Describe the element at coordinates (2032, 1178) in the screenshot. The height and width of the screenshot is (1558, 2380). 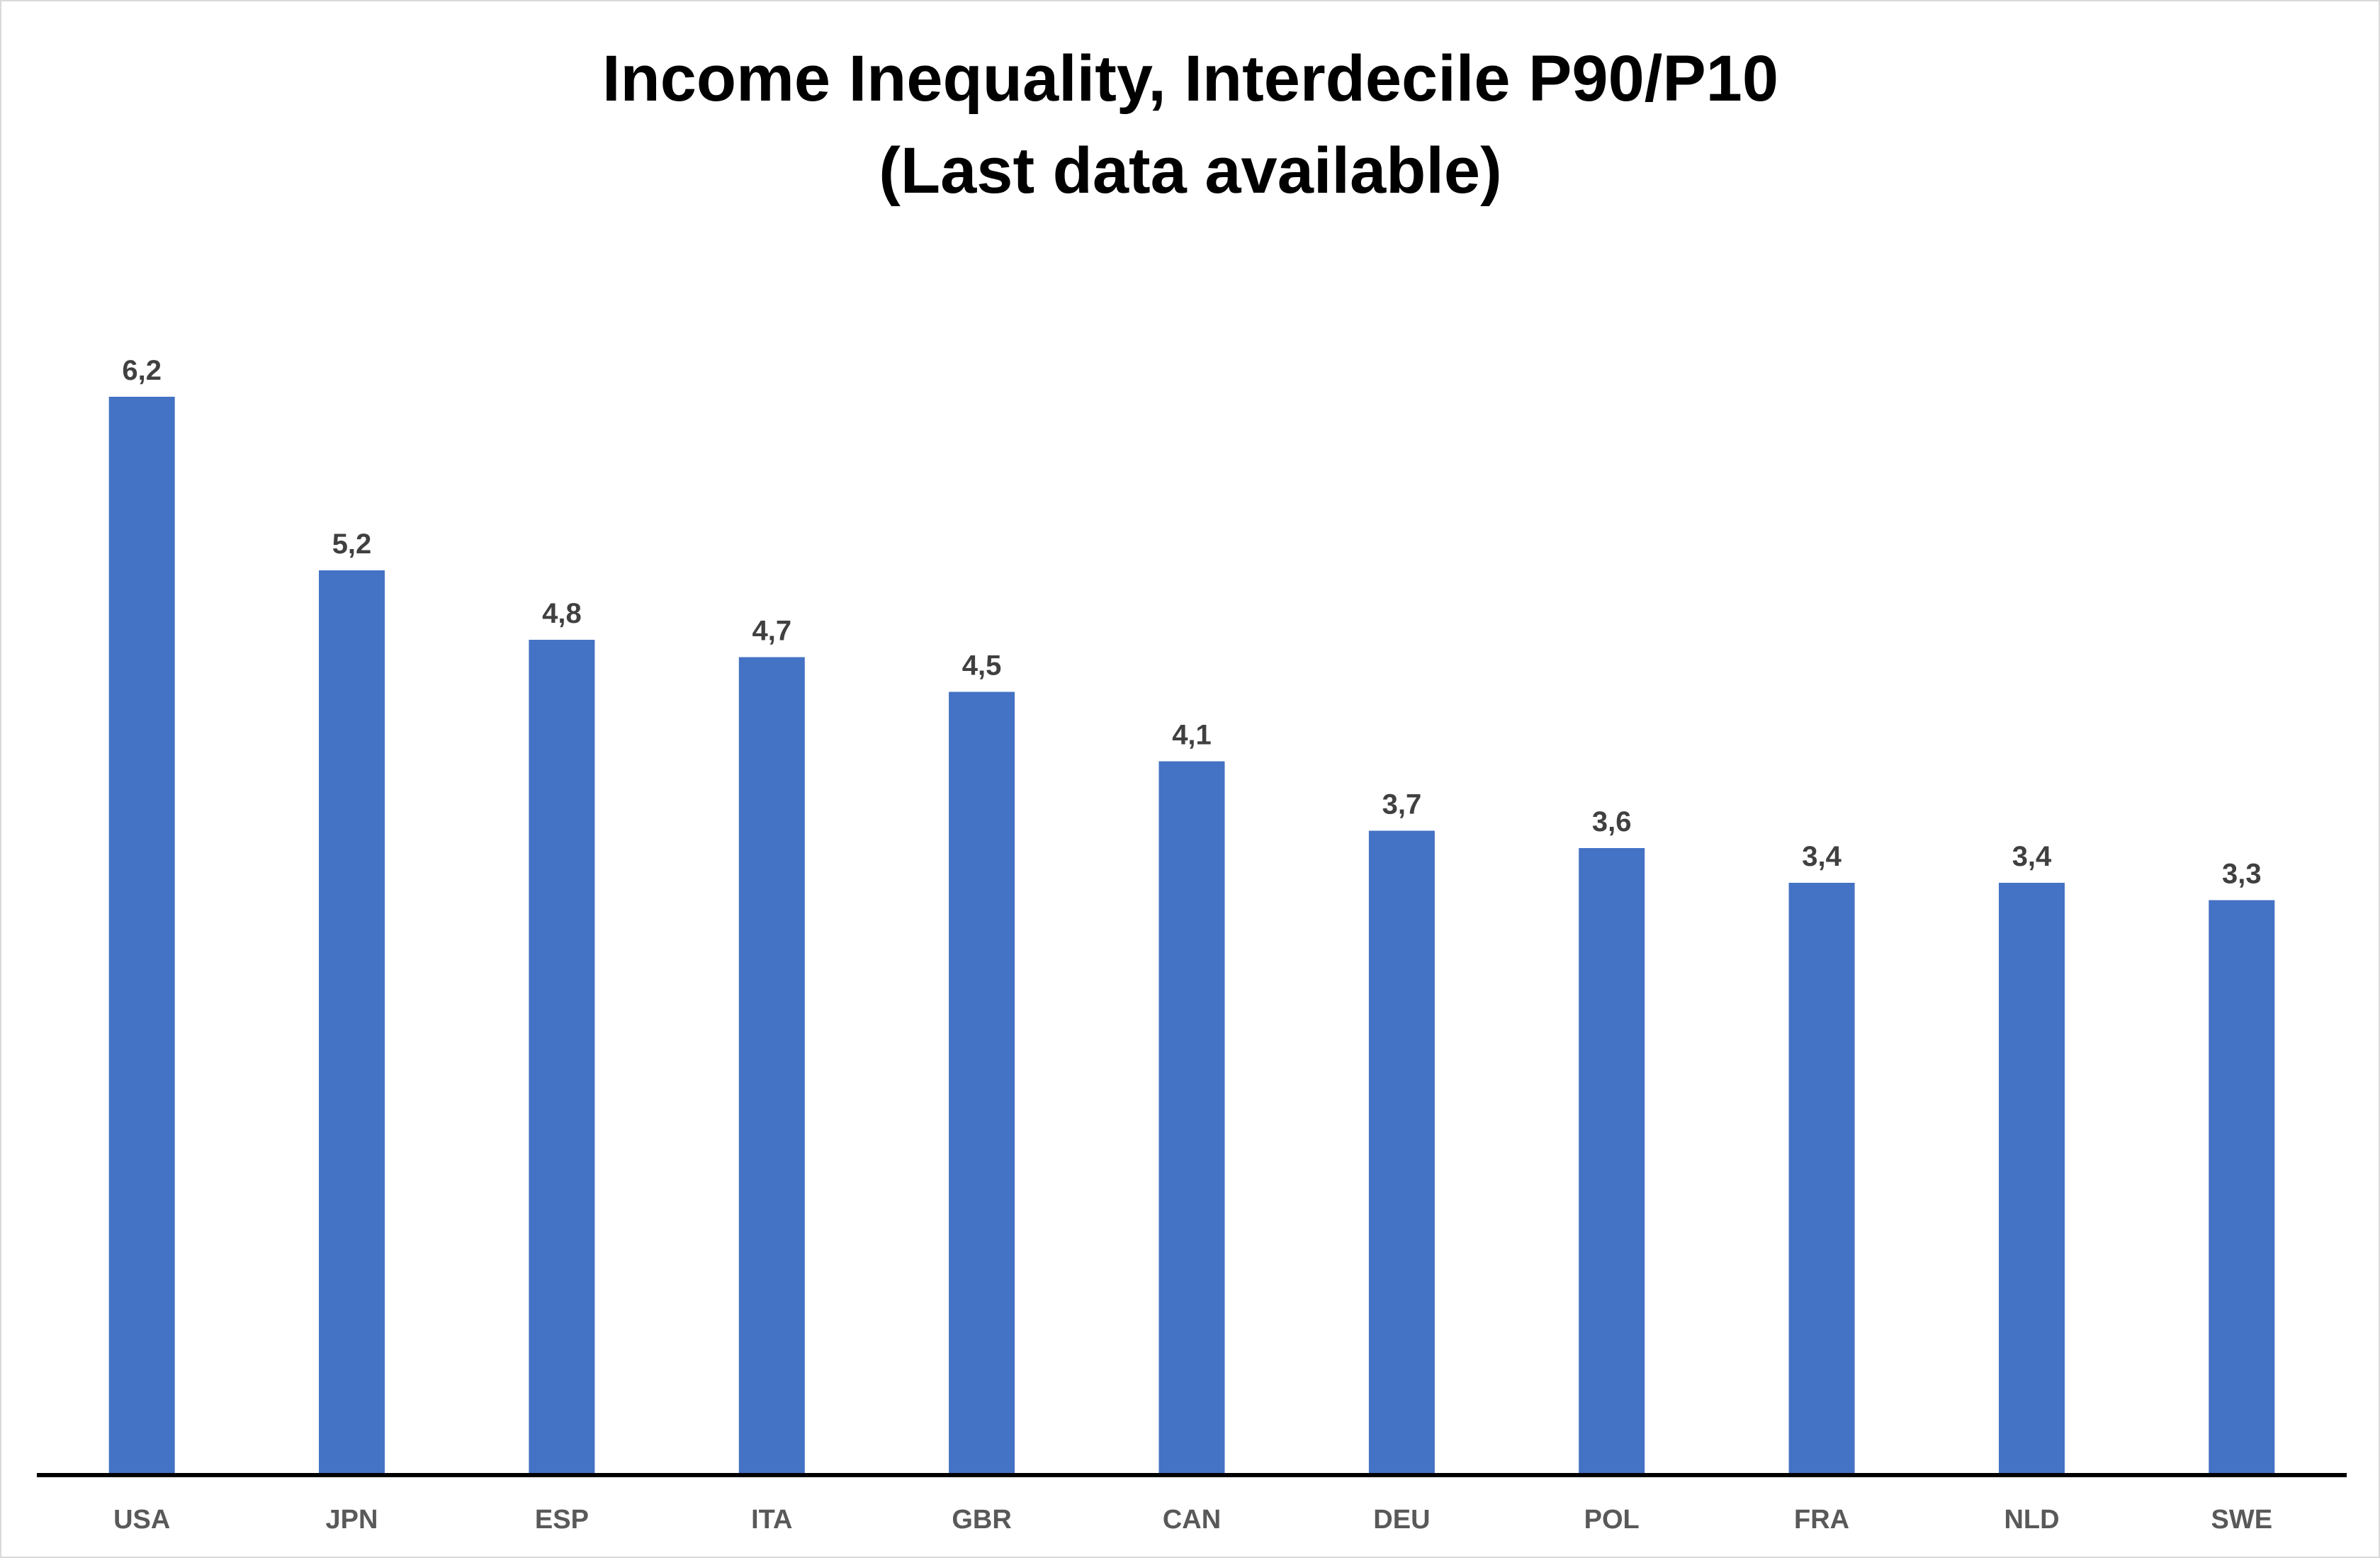
I see `bar-nld` at that location.